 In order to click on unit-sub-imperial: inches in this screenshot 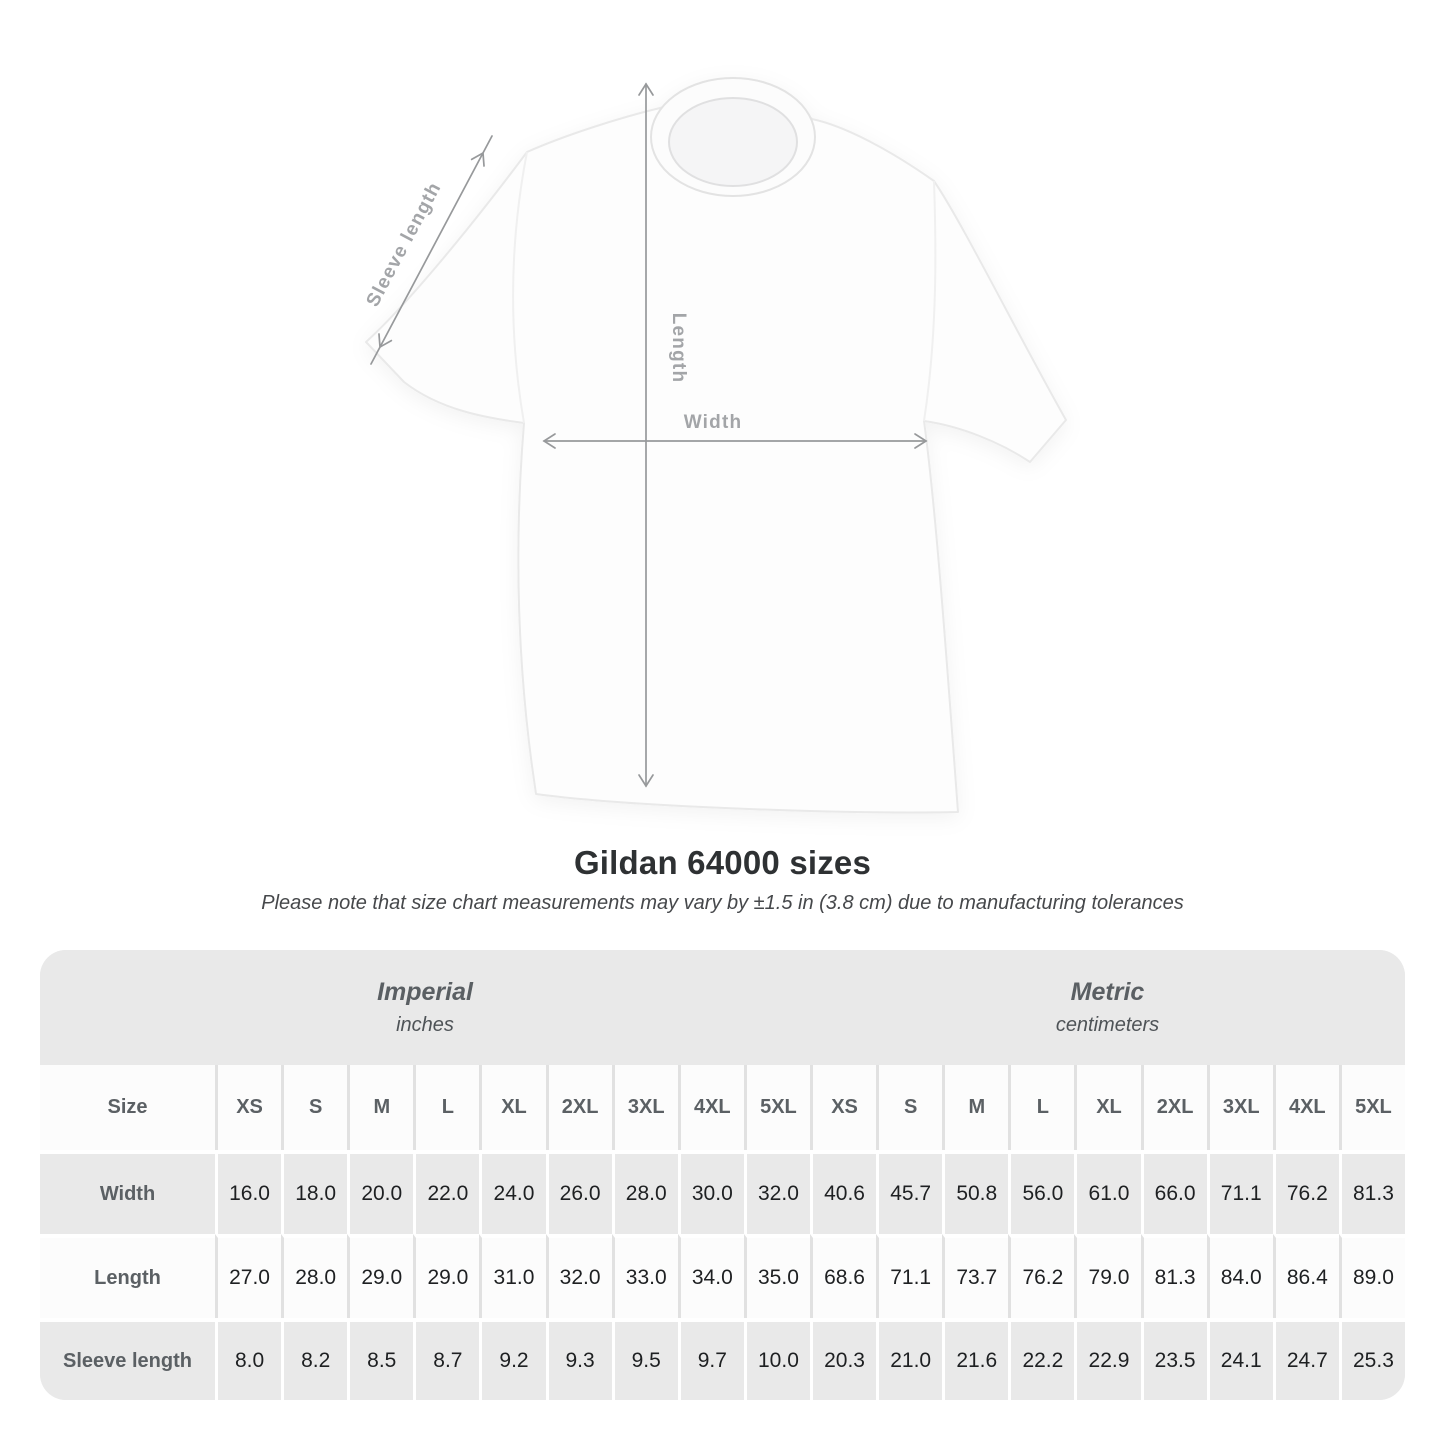, I will do `click(425, 1025)`.